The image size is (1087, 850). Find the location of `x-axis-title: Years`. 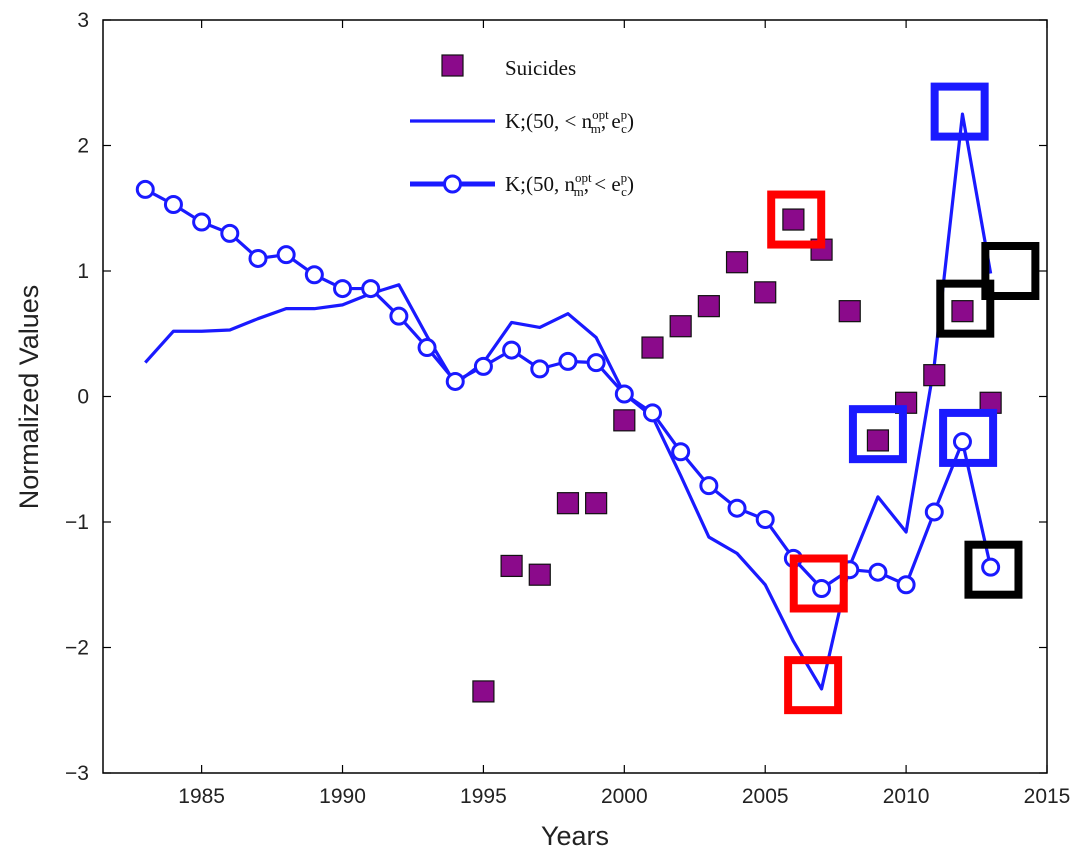

x-axis-title: Years is located at coordinates (575, 835).